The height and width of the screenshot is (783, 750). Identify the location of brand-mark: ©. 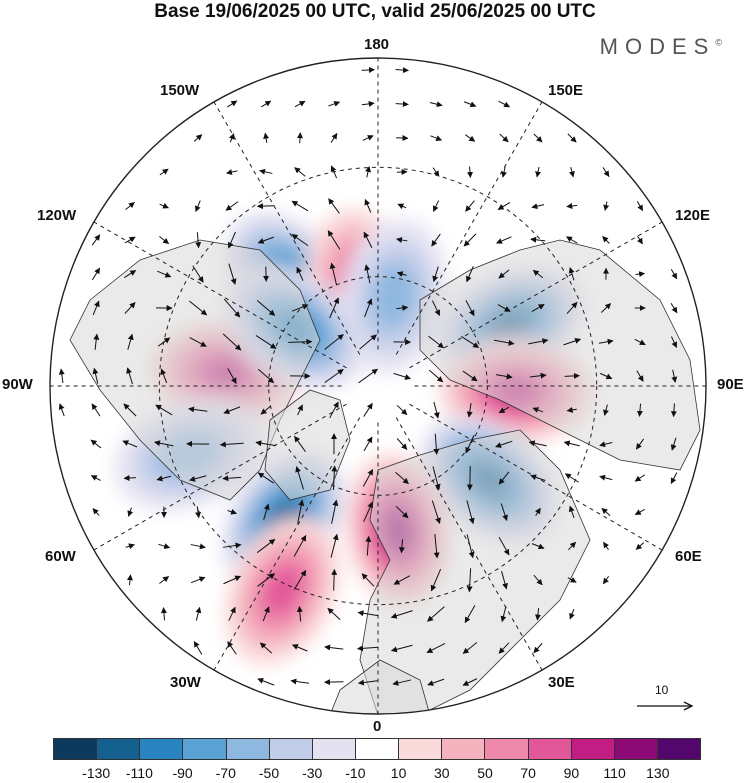
(718, 42).